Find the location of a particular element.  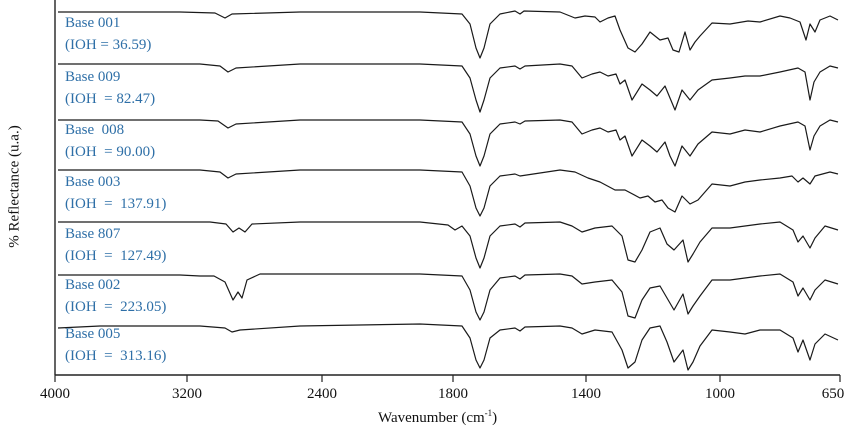

x-tick-label: 1000 is located at coordinates (720, 394).